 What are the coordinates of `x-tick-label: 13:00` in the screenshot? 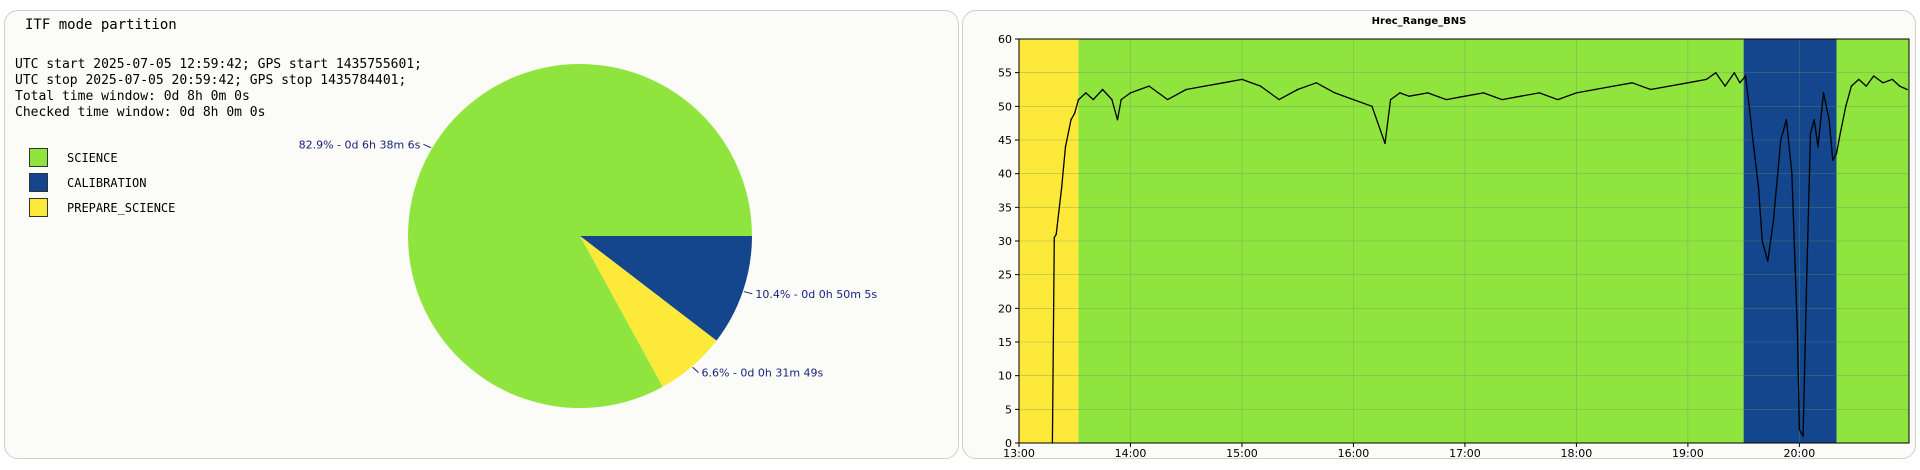 It's located at (1019, 453).